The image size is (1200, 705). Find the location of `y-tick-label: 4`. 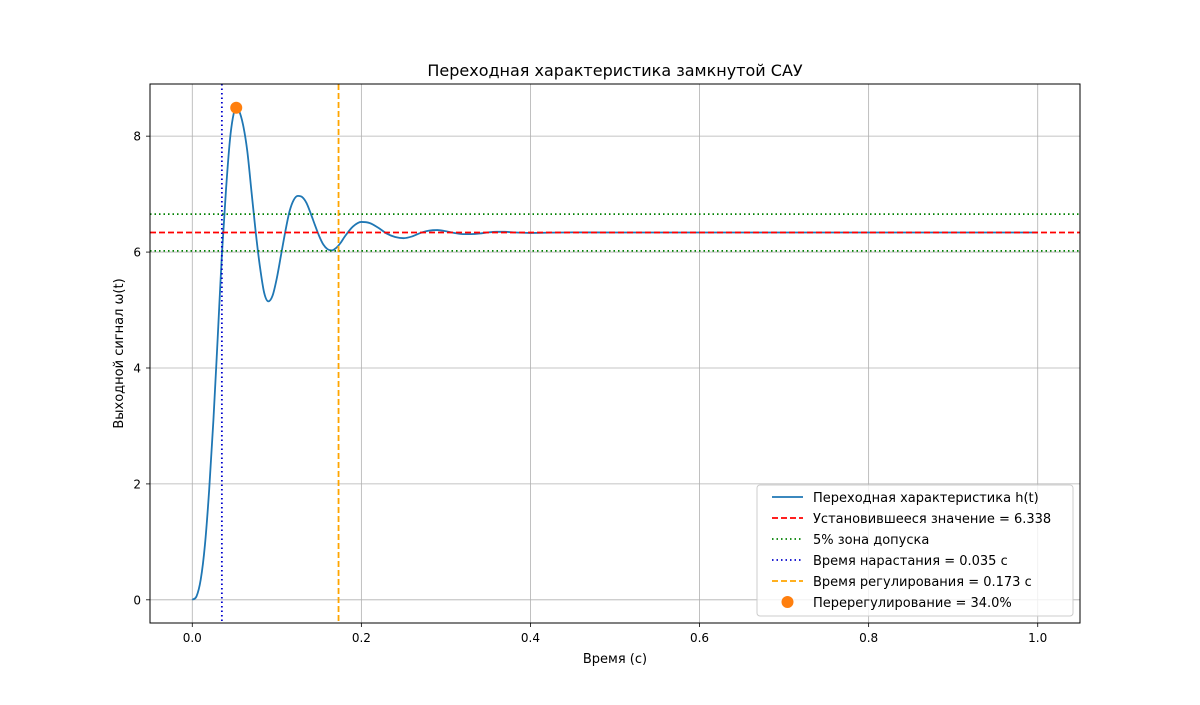

y-tick-label: 4 is located at coordinates (137, 368).